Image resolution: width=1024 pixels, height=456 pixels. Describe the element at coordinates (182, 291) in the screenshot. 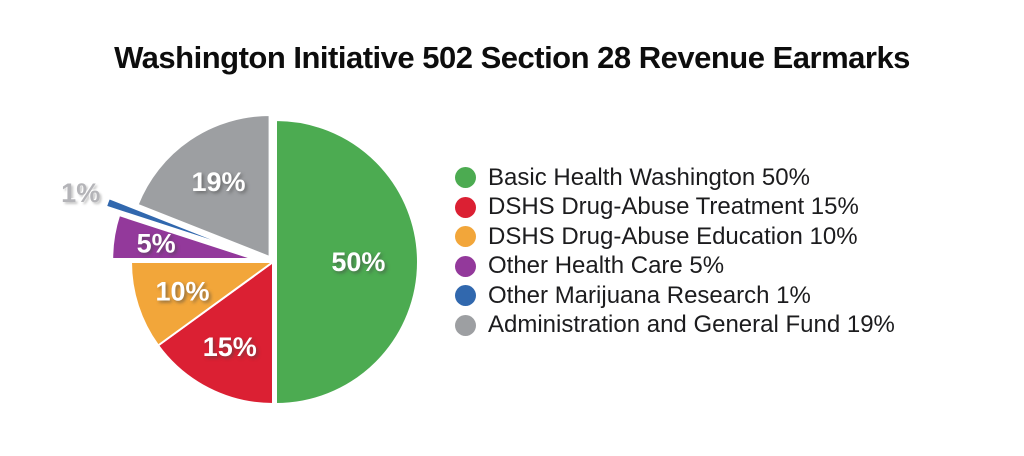

I see `slice-label-dshs-drug-abuse-education: 10%` at that location.